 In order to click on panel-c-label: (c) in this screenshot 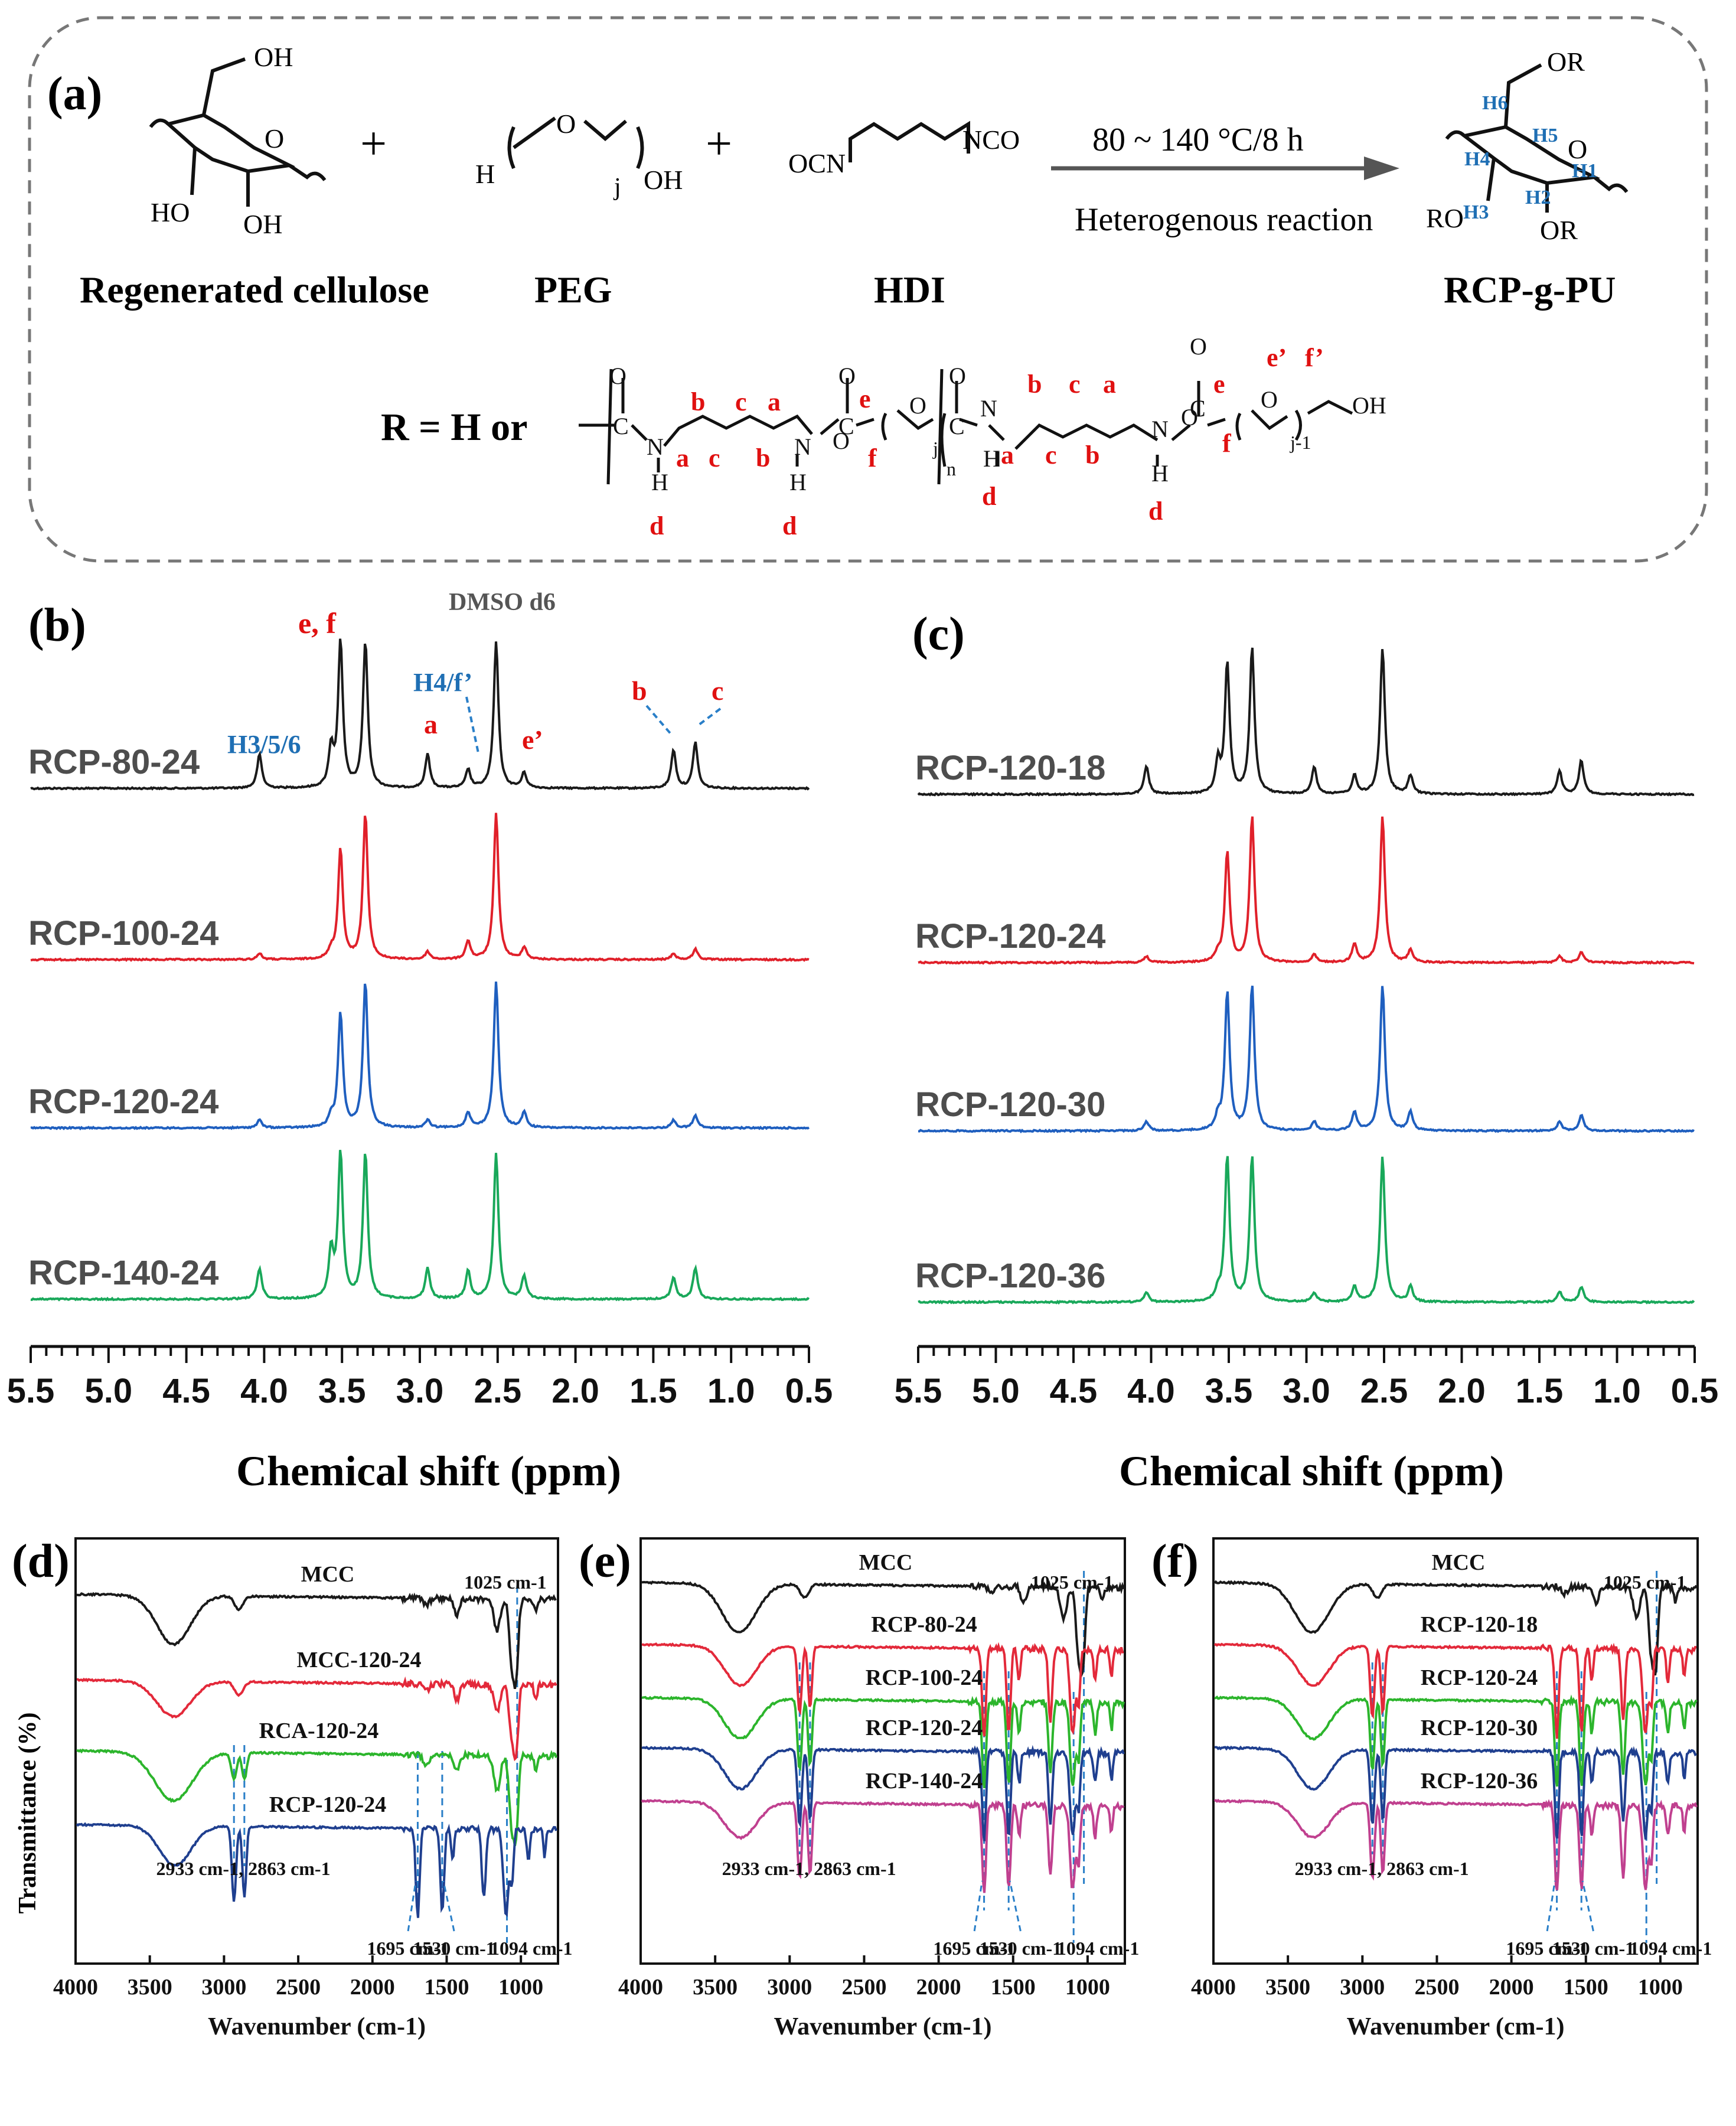, I will do `click(939, 634)`.